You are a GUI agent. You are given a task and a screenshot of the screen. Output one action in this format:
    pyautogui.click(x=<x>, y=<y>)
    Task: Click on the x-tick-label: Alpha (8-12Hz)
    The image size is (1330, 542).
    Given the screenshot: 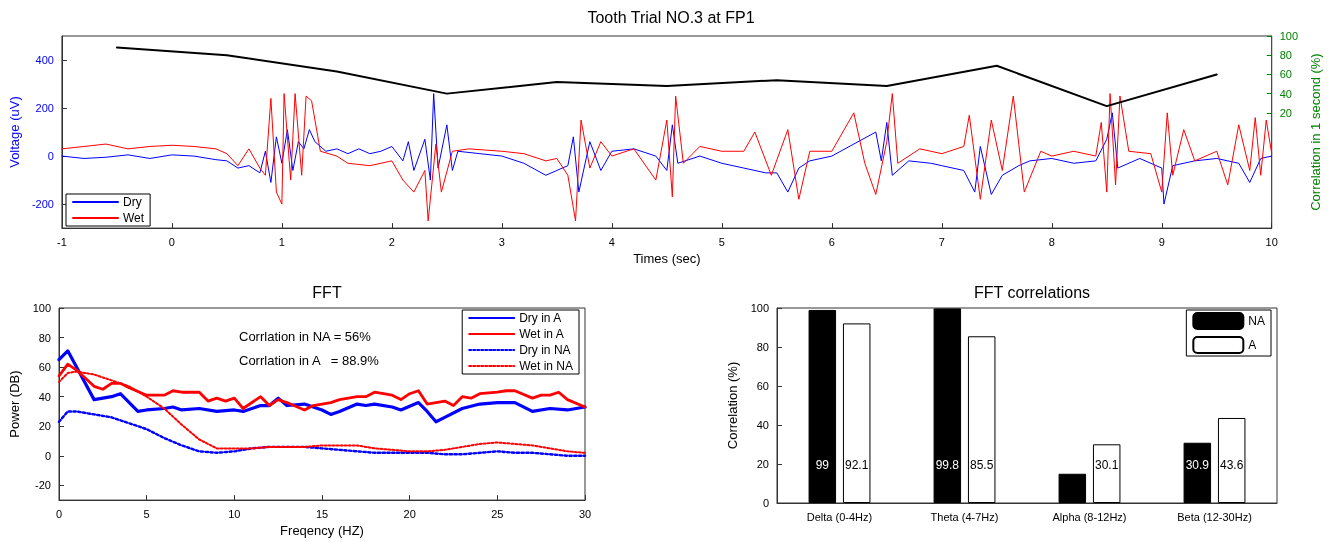 What is the action you would take?
    pyautogui.click(x=1089, y=516)
    